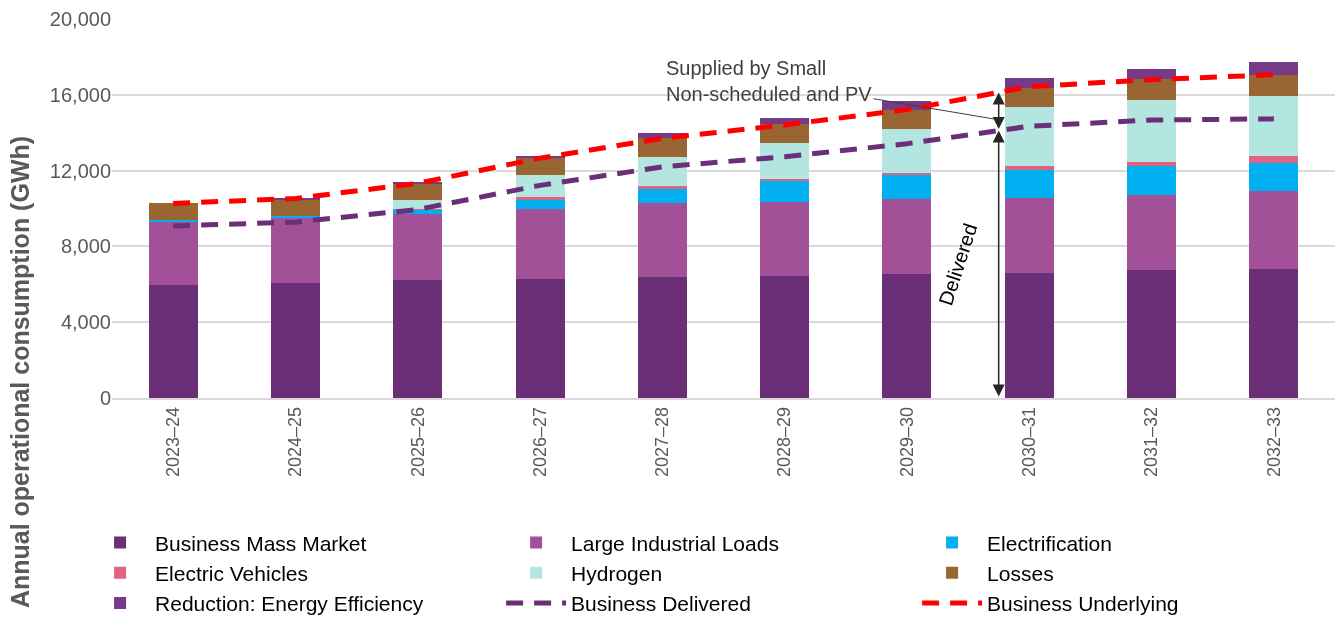  I want to click on x-tick-label: 2024–25, so click(295, 442).